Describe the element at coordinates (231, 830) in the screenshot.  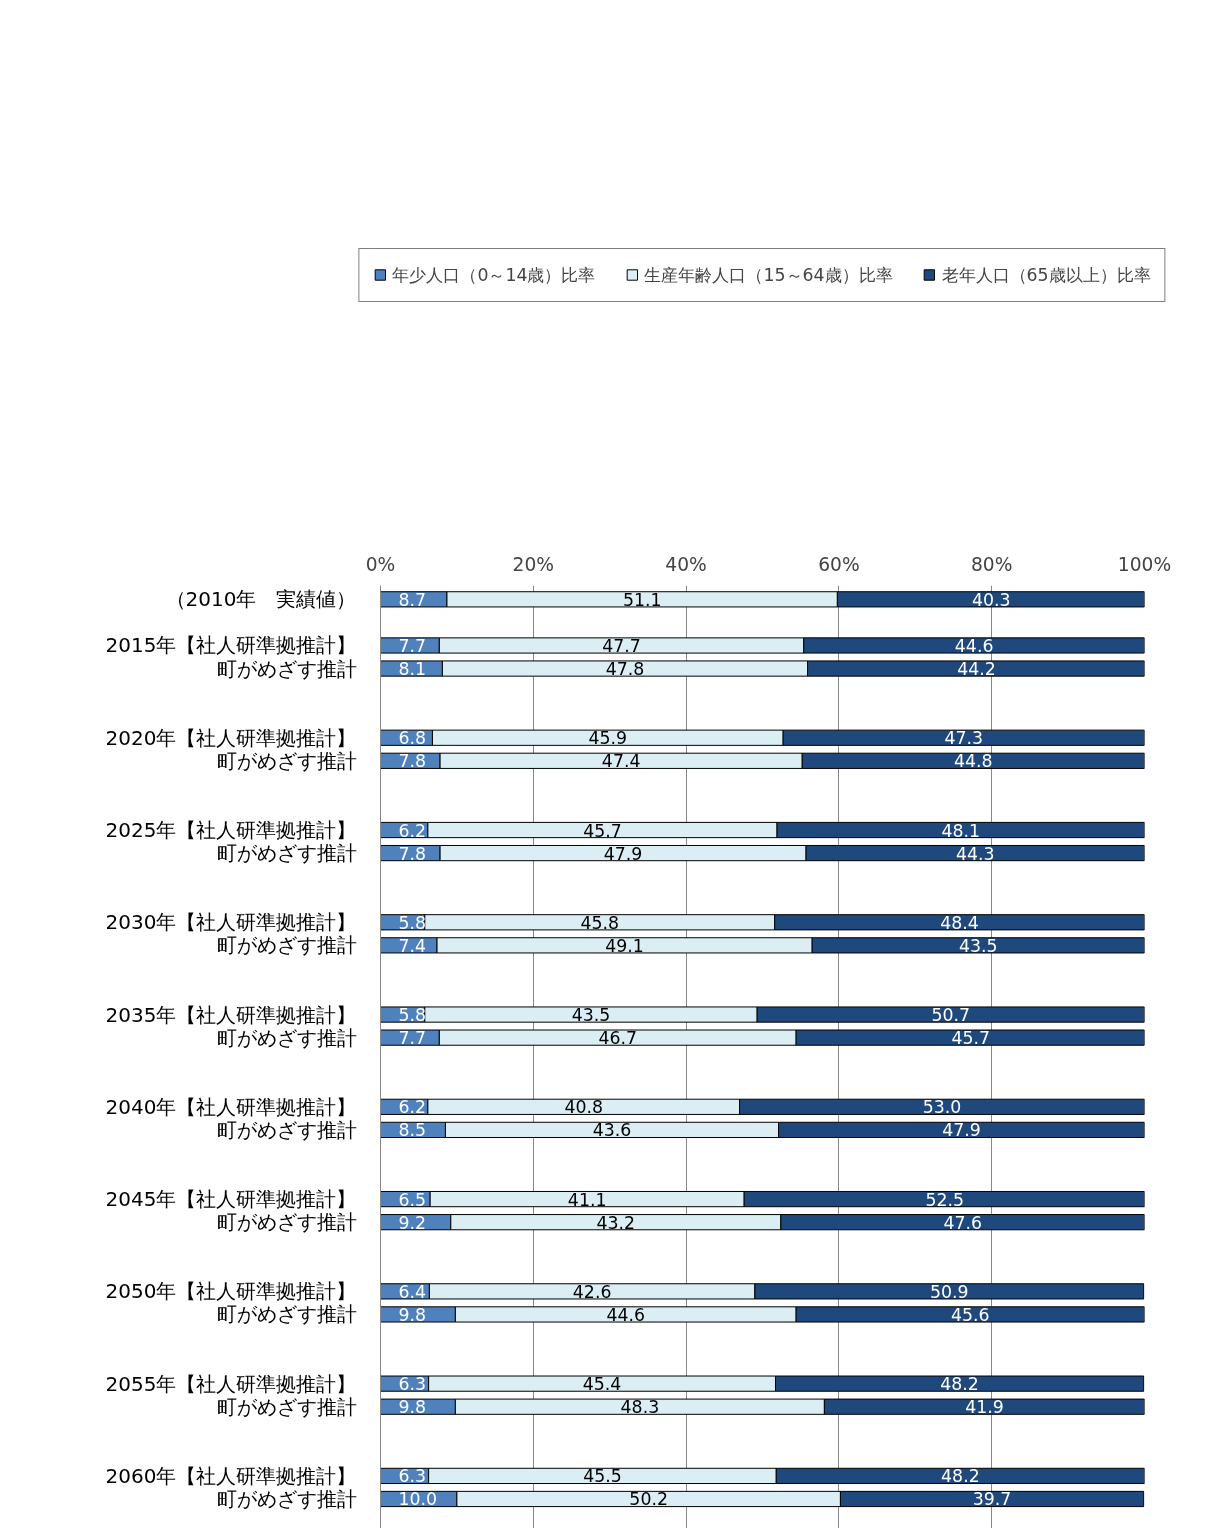
I see `y-tick-label: 2025年【社人研準拠推計】` at that location.